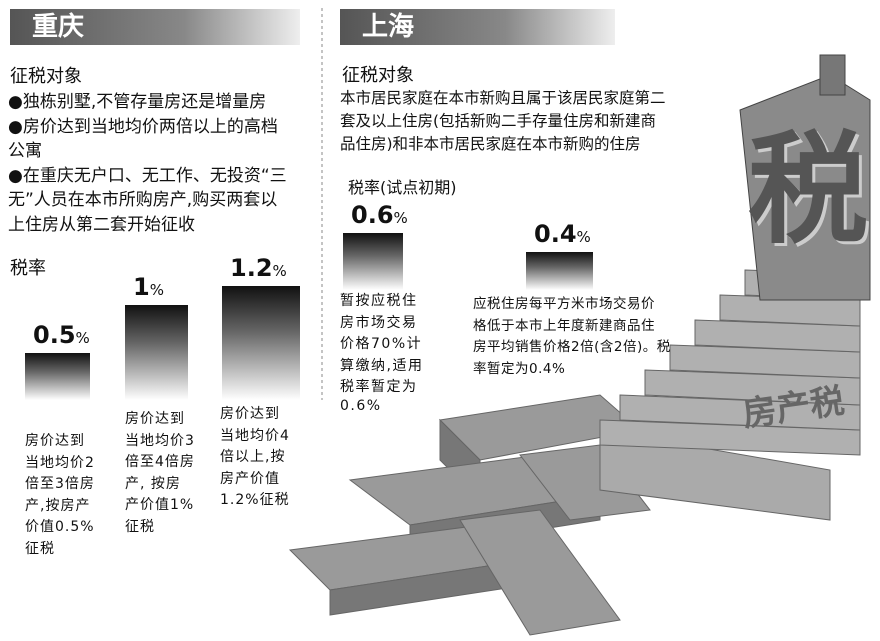 This screenshot has width=880, height=641. Describe the element at coordinates (155, 27) in the screenshot. I see `section-title: 重庆` at that location.